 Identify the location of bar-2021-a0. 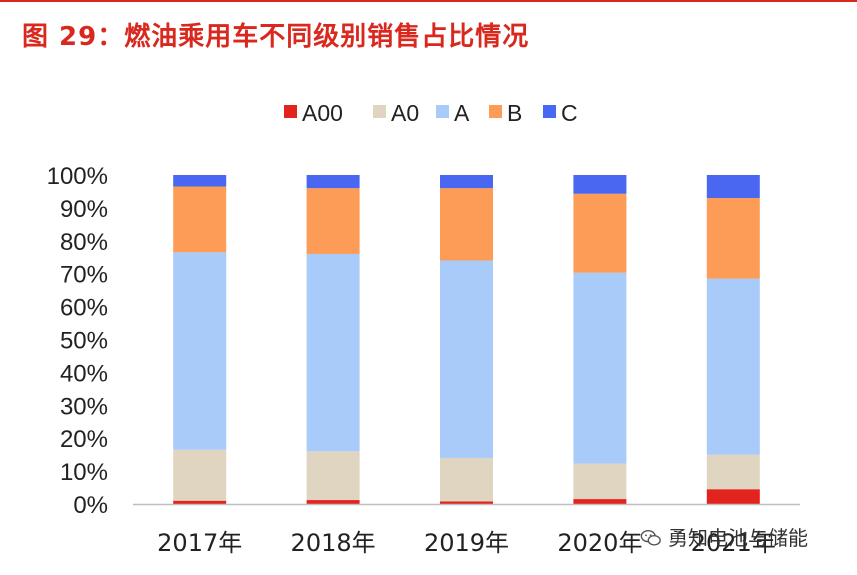
(733, 472).